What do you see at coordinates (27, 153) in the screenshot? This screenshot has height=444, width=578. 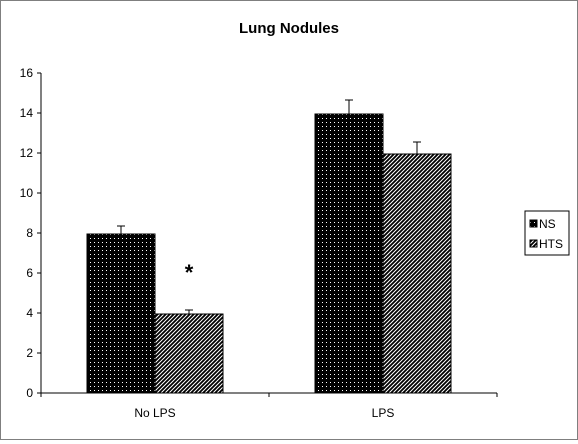 I see `y-tick-label: 12` at bounding box center [27, 153].